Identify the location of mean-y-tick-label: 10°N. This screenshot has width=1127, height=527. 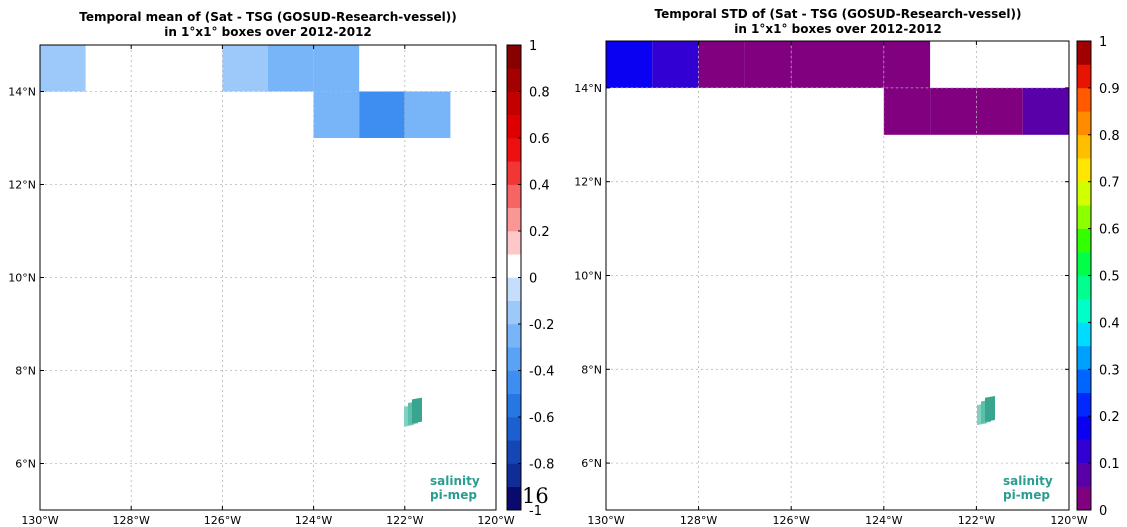
(22, 278).